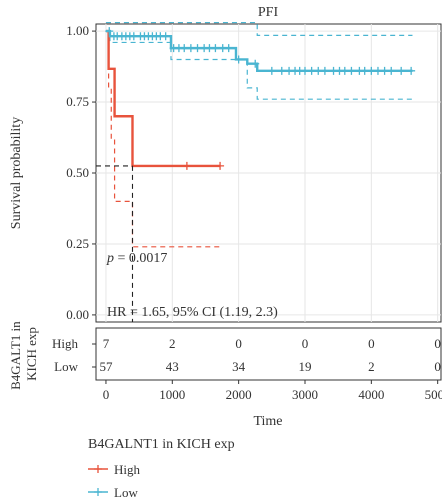  I want to click on x-tick-label: 1000, so click(172, 394).